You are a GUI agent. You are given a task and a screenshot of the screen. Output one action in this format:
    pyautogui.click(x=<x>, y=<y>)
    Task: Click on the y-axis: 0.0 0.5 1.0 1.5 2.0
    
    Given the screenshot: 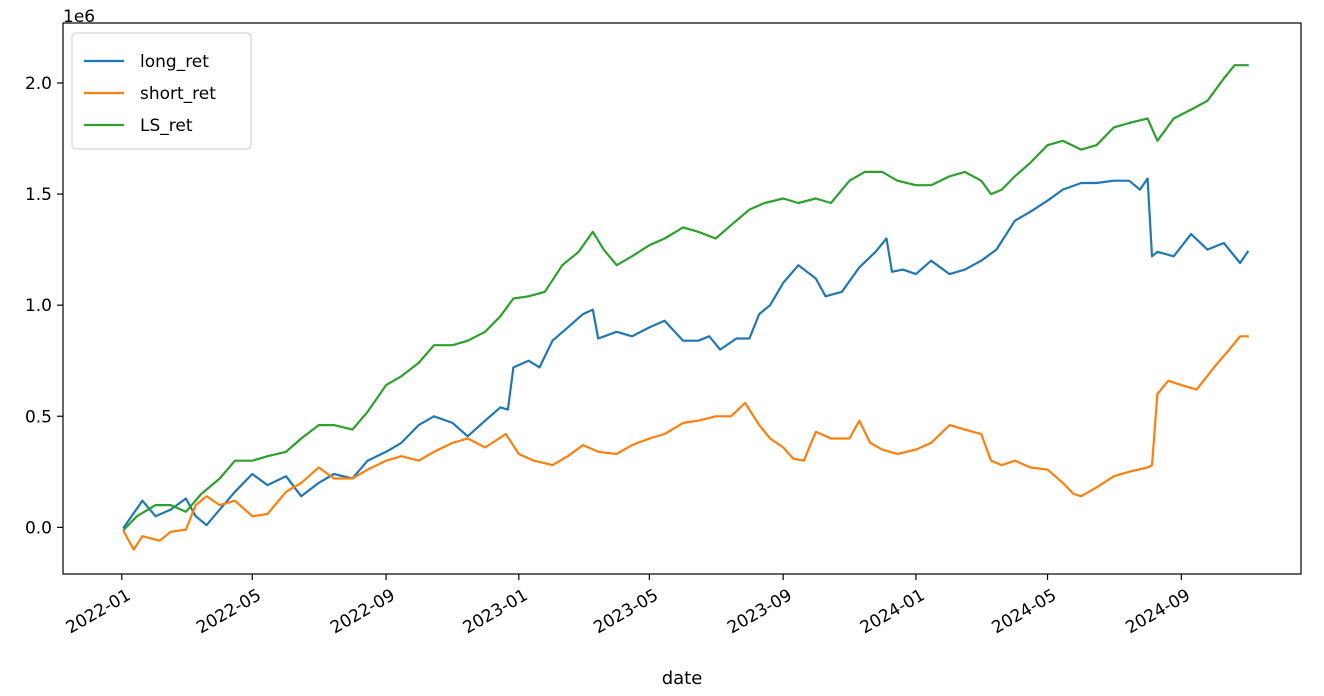 What is the action you would take?
    pyautogui.click(x=44, y=306)
    